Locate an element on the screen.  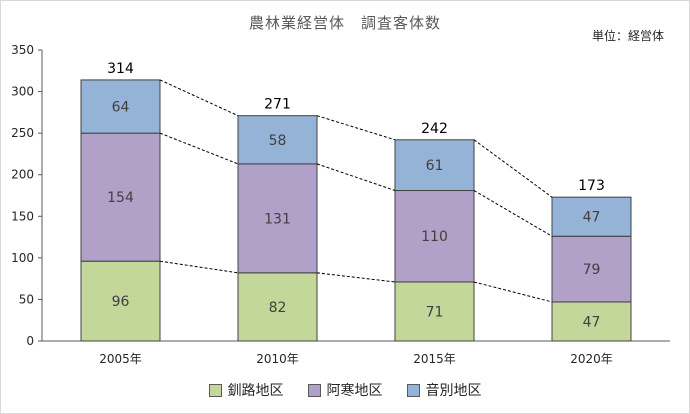
data-label: 110 is located at coordinates (434, 237).